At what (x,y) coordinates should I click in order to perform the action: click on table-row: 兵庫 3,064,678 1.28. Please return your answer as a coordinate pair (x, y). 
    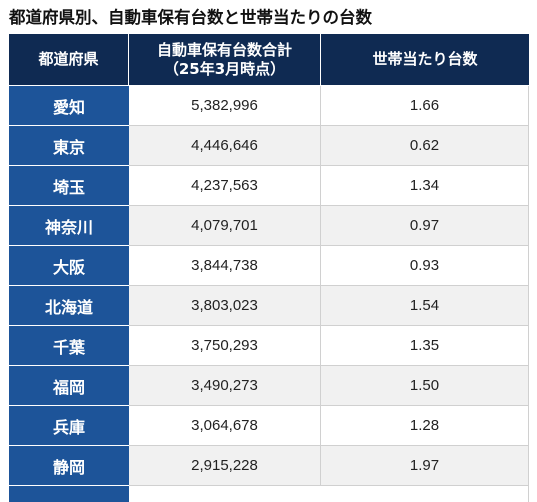
    Looking at the image, I should click on (269, 426).